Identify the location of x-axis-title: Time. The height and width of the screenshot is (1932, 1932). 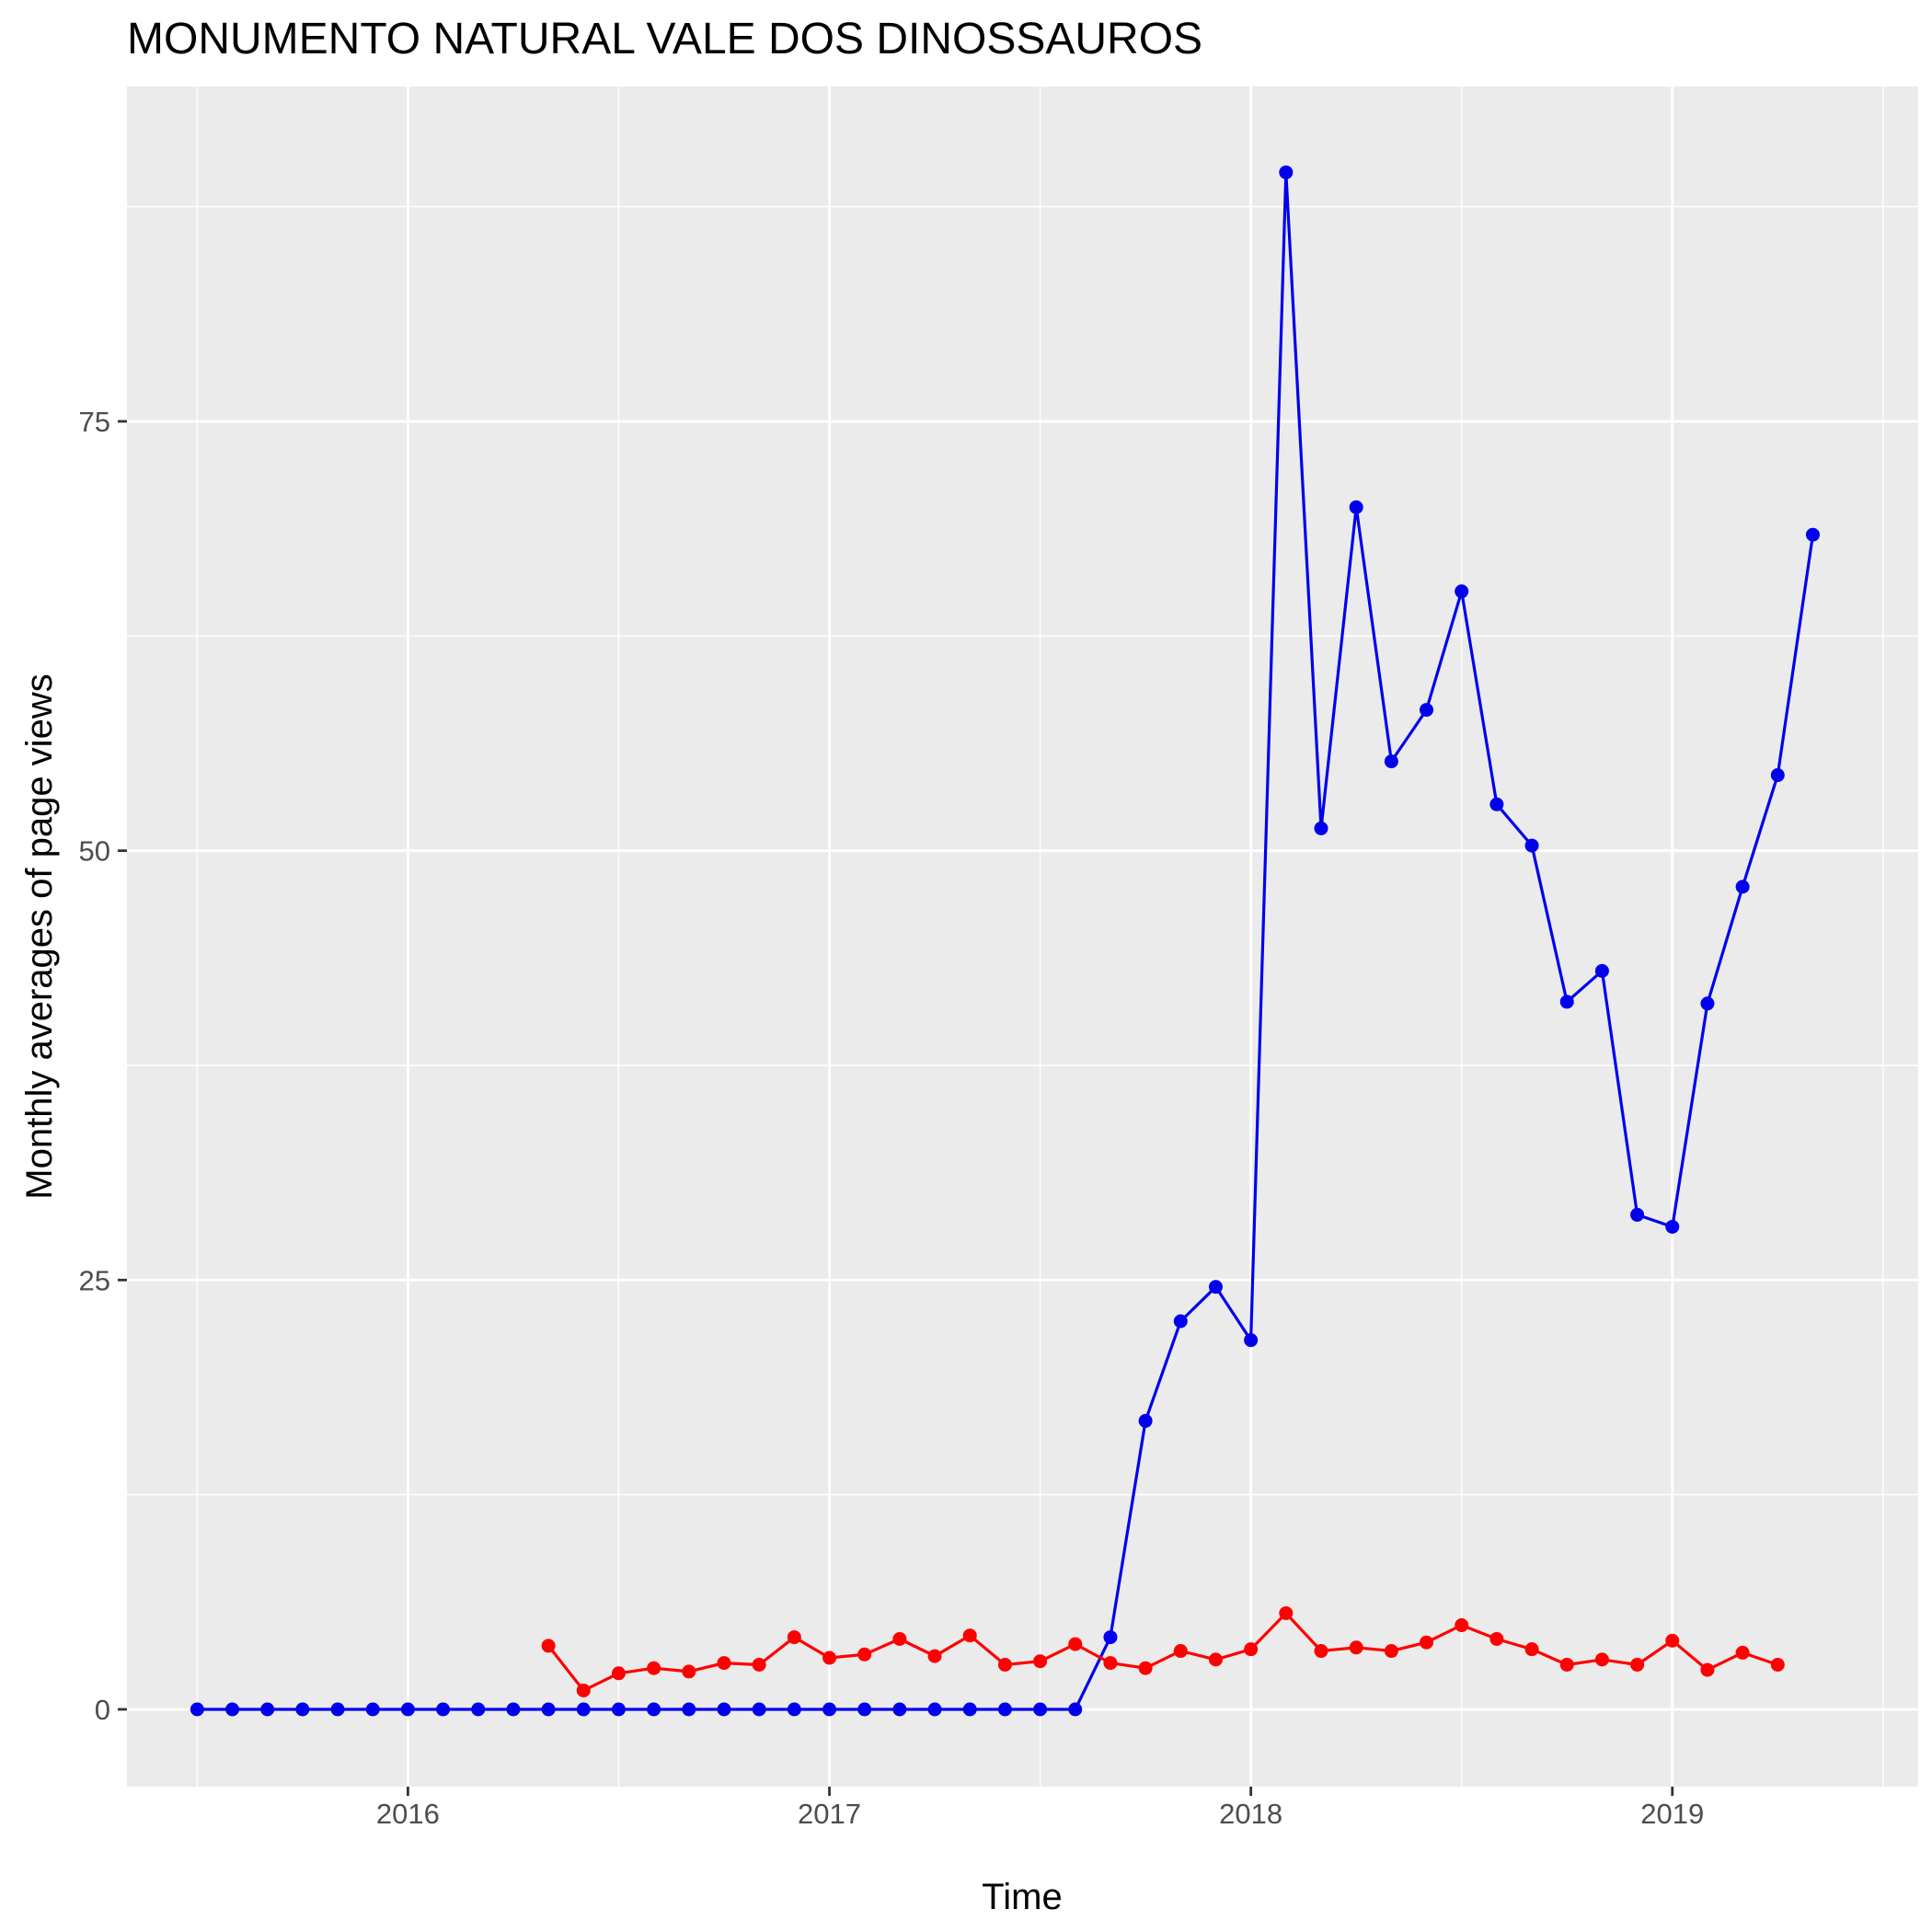
(1022, 1897).